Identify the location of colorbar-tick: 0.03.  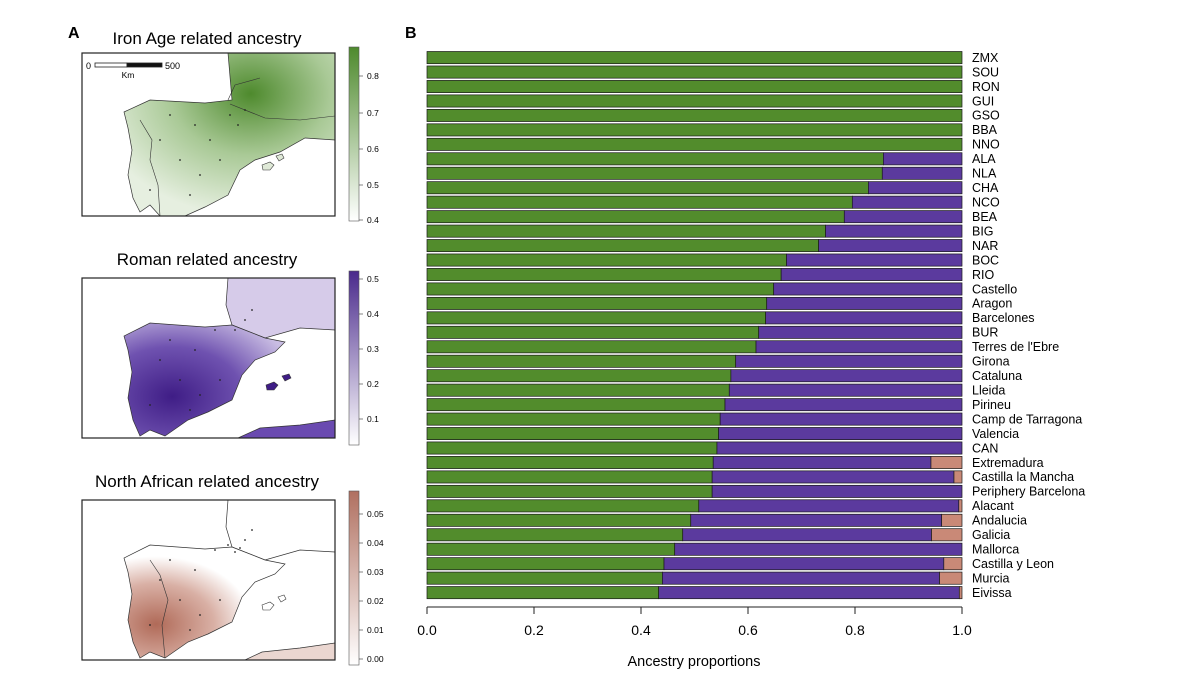
(375, 572).